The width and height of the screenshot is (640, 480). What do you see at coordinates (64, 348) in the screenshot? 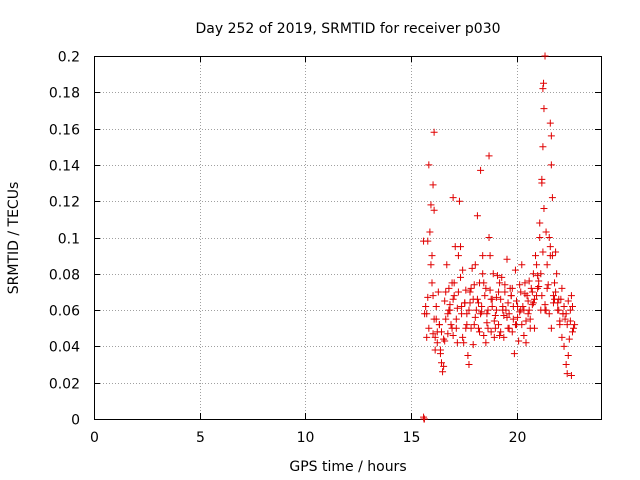
I see `y-tick-label: 0.04` at bounding box center [64, 348].